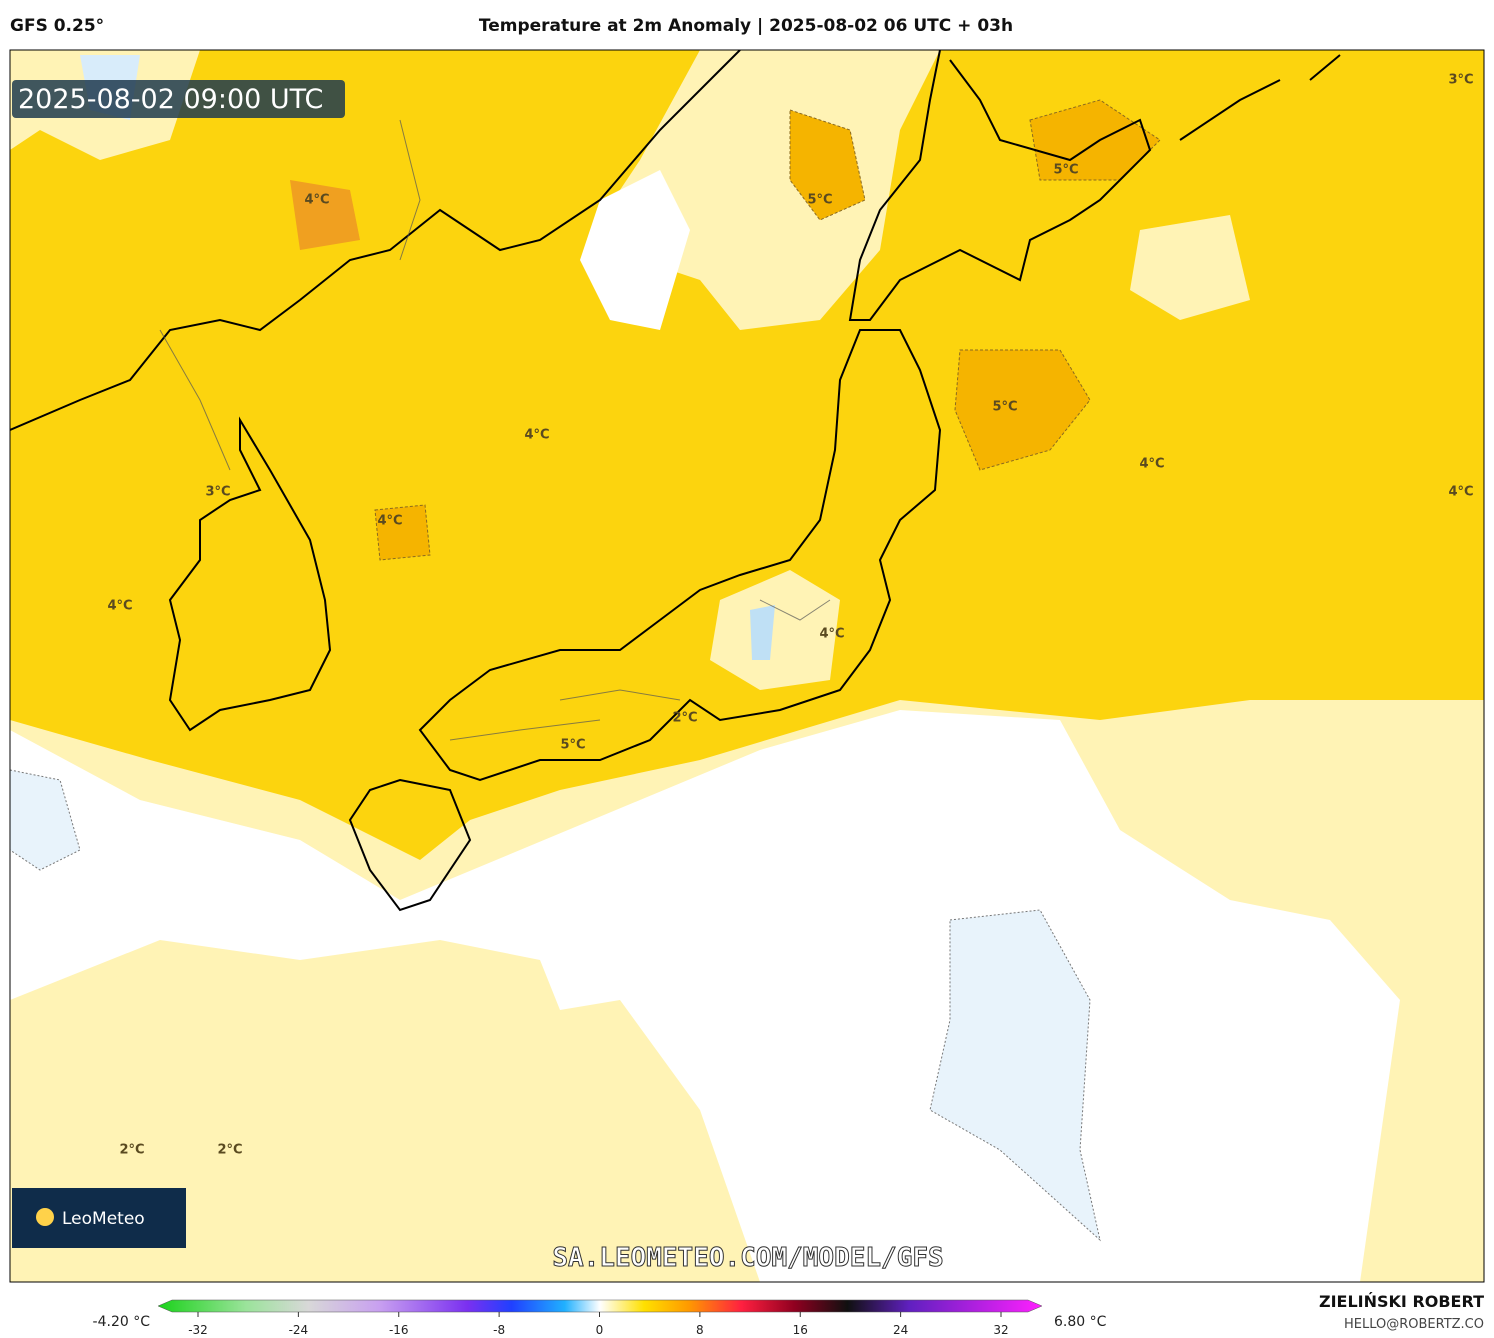 This screenshot has width=1494, height=1338. I want to click on time-box, so click(178, 99).